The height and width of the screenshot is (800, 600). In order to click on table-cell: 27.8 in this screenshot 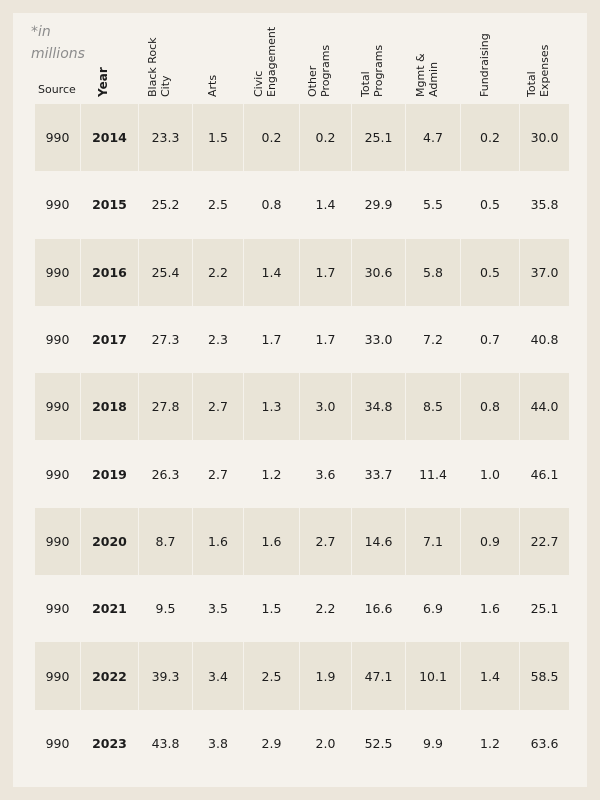, I will do `click(166, 407)`.